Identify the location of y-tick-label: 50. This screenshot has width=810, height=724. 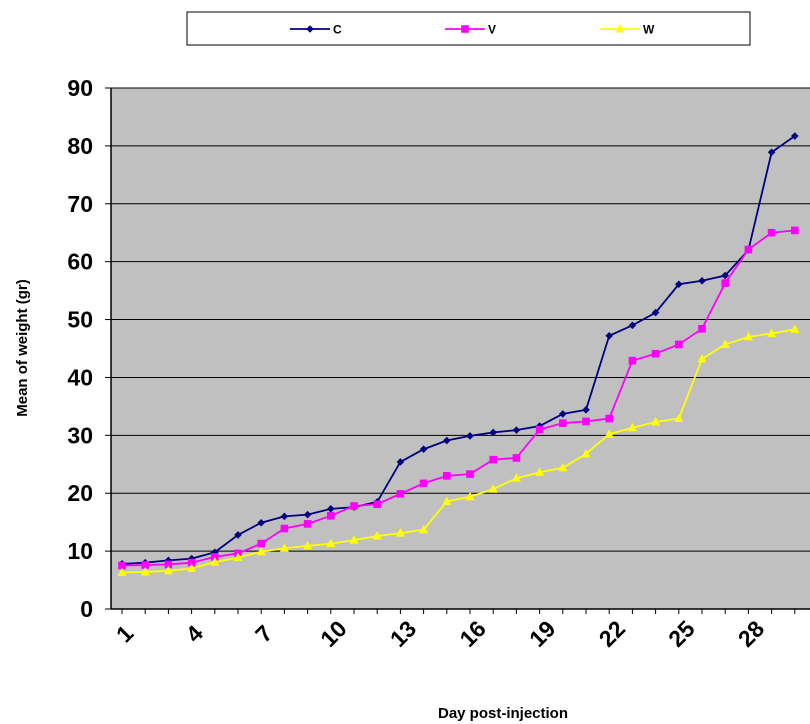
(80, 320).